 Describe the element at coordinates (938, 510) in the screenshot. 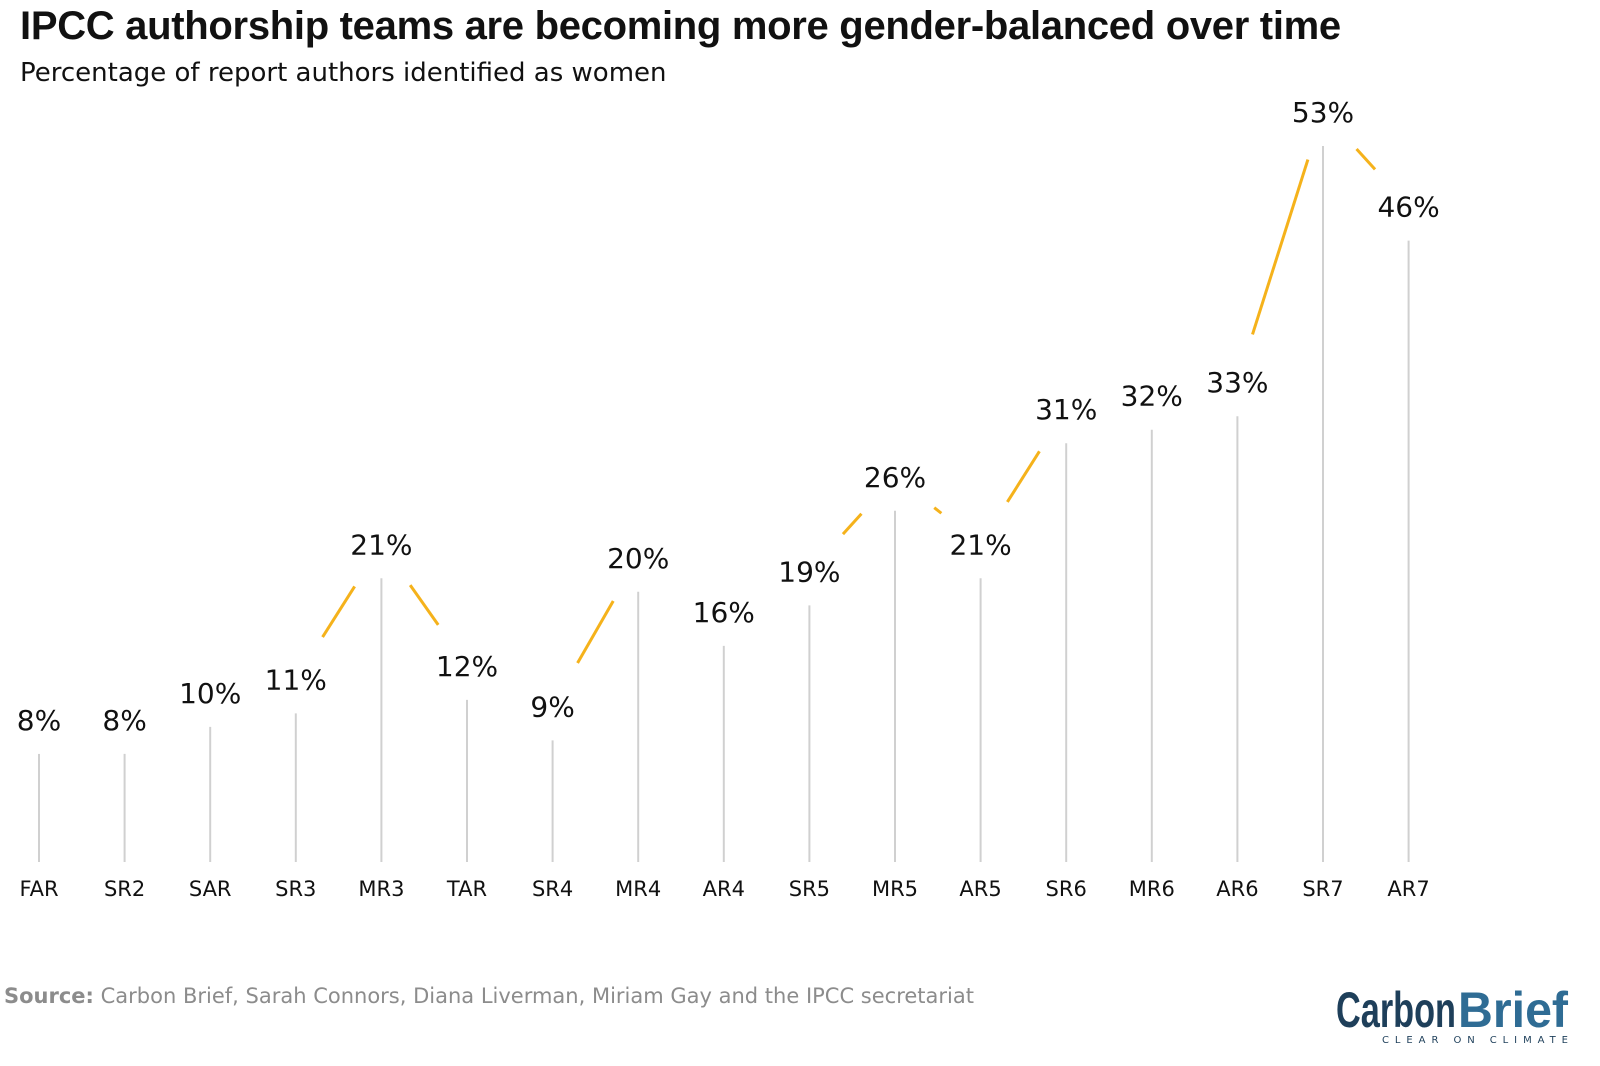

I see `line-segment-mr5-ar5` at that location.